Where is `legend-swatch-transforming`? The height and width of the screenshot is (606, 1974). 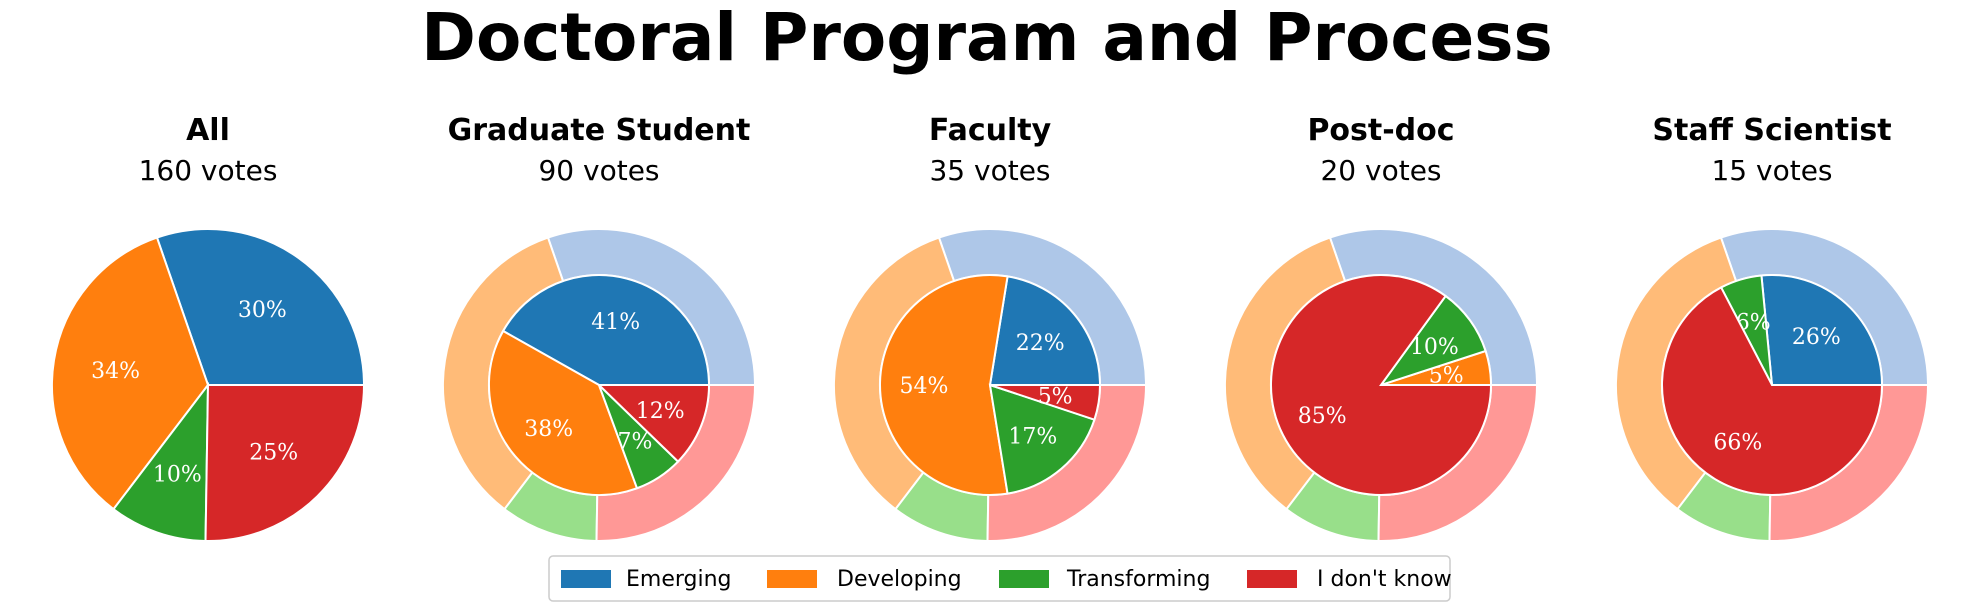
legend-swatch-transforming is located at coordinates (1024, 579).